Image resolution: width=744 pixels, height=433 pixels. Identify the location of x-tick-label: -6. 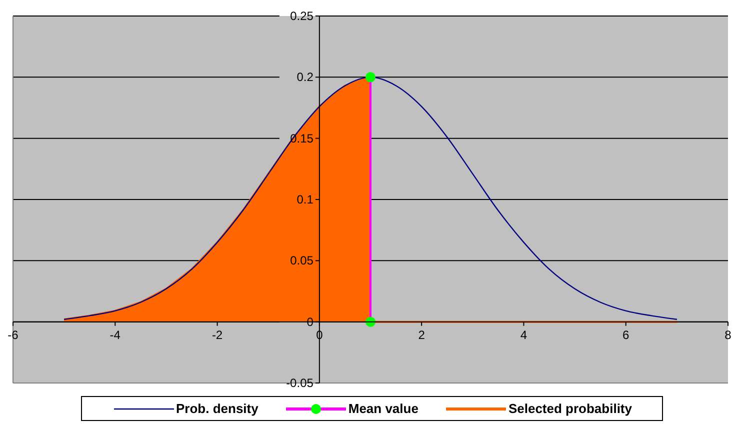
(13, 335).